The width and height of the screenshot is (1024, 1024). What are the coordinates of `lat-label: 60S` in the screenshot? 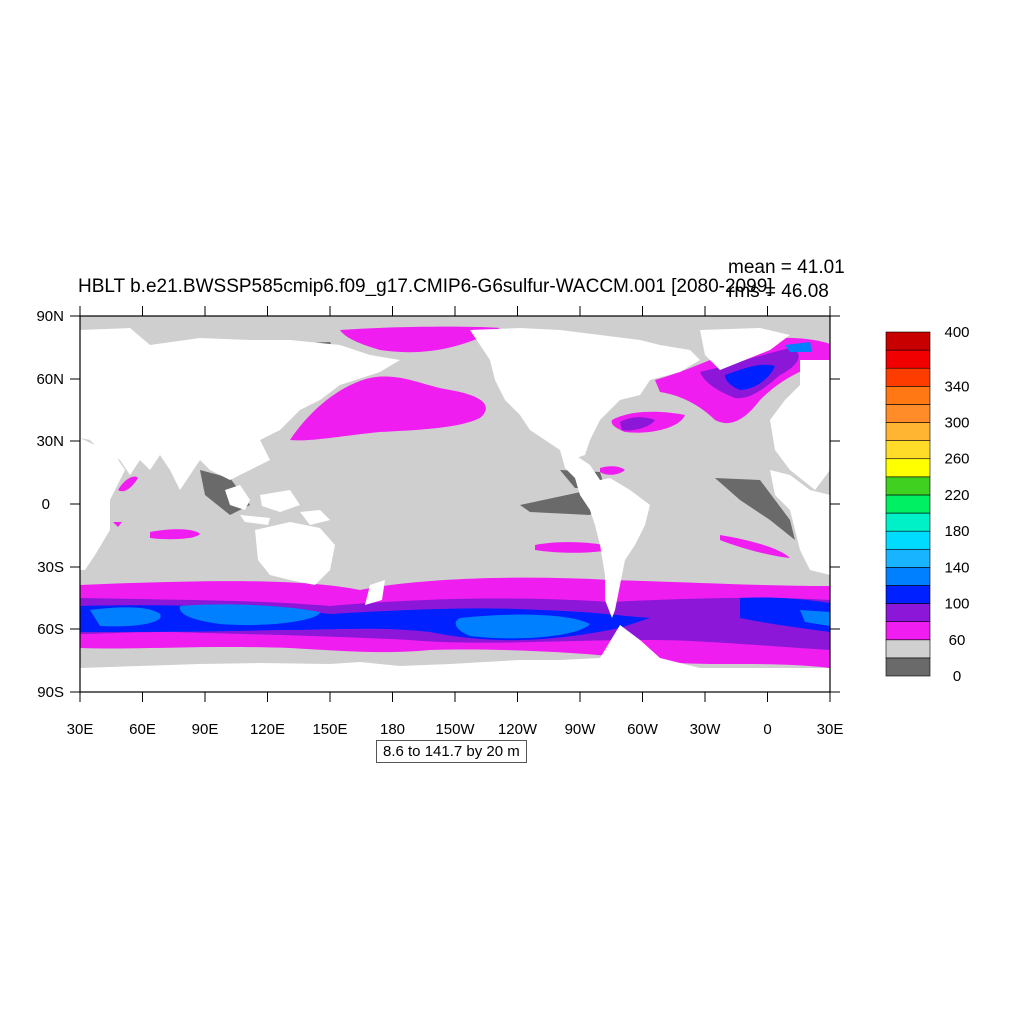 It's located at (50, 629).